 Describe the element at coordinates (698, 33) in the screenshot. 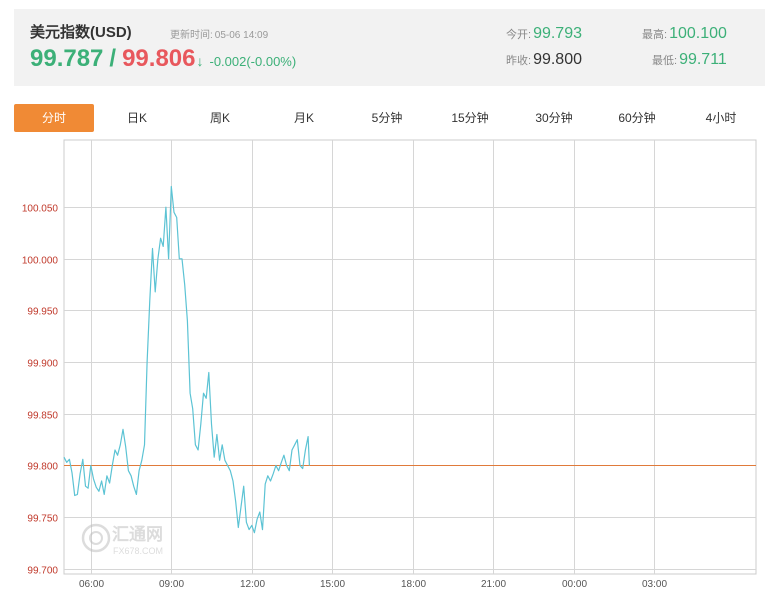

I see `high-value: 100.100` at that location.